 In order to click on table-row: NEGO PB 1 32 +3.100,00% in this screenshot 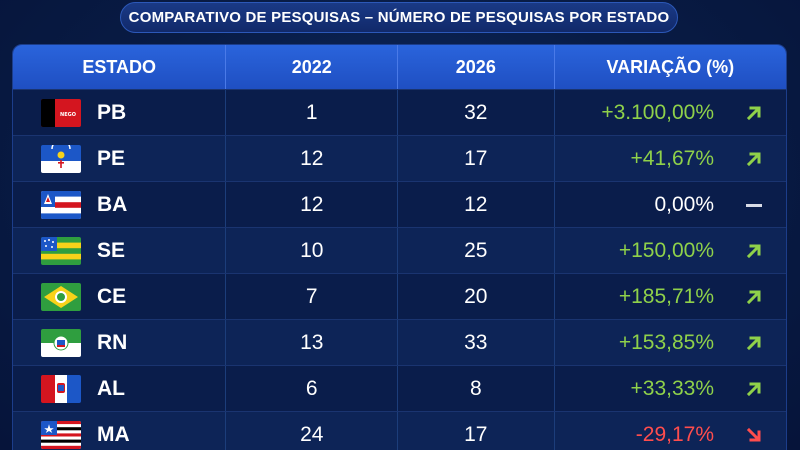, I will do `click(399, 112)`.